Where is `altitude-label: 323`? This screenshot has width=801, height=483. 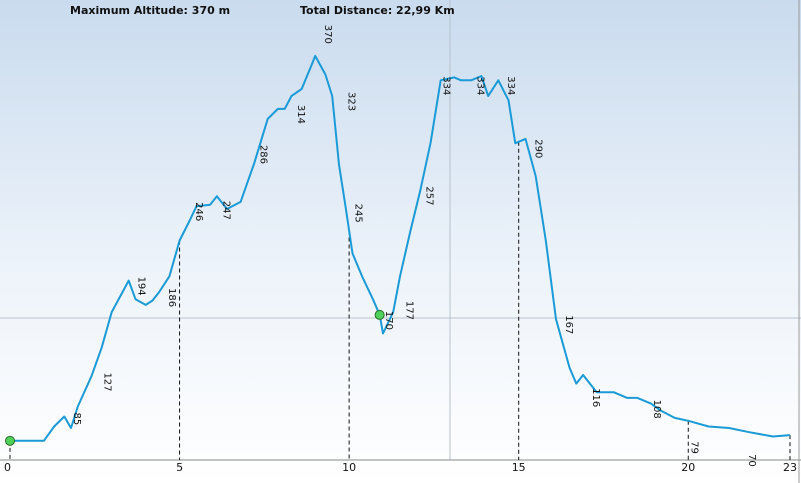 altitude-label: 323 is located at coordinates (351, 101).